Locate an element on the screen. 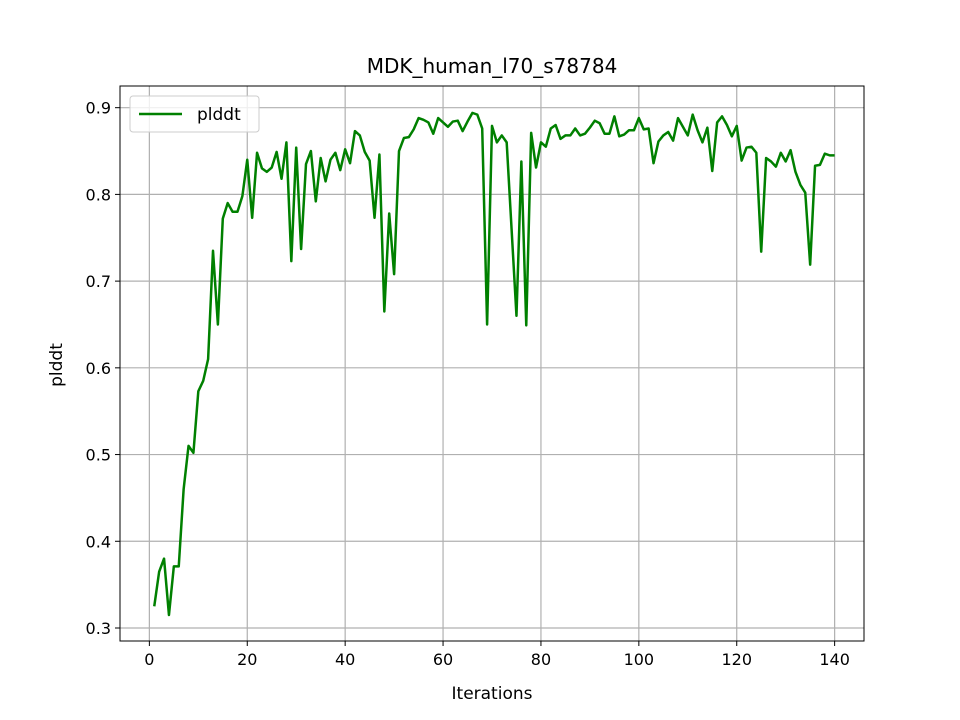 This screenshot has width=960, height=720. y-tick-label: 0.7 is located at coordinates (98, 281).